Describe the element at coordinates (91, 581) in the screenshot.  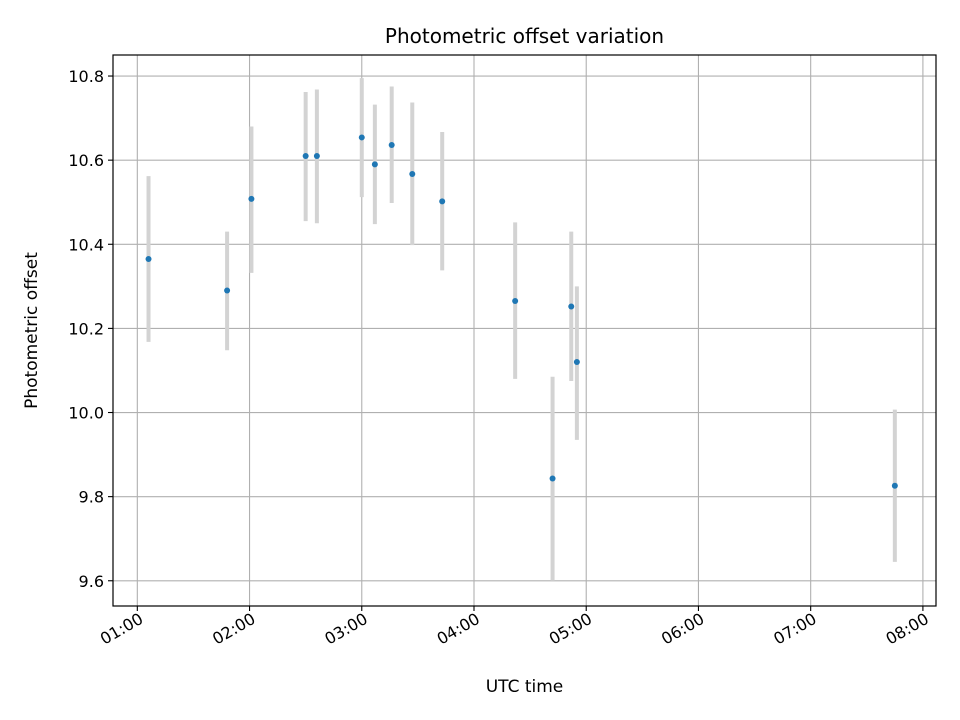
I see `y-tick-label: 9.6` at that location.